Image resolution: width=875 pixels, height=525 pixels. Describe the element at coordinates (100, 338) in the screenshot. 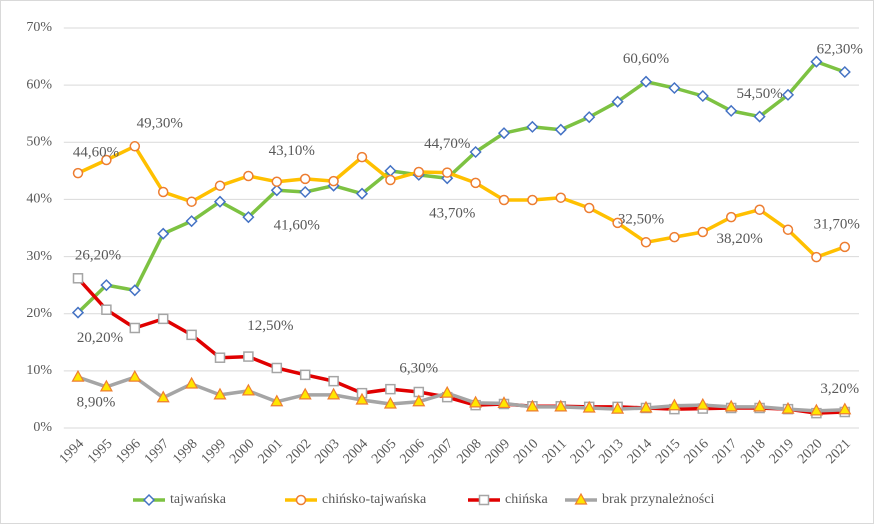

I see `data-label: 20,20%` at that location.